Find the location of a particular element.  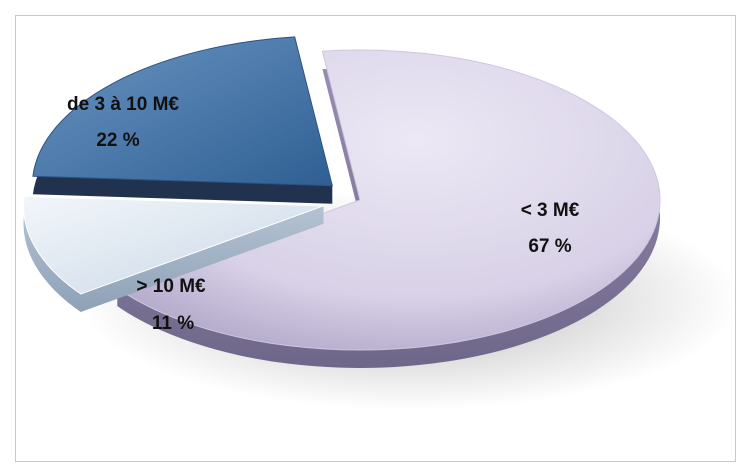

slice-gt-10m is located at coordinates (173, 253).